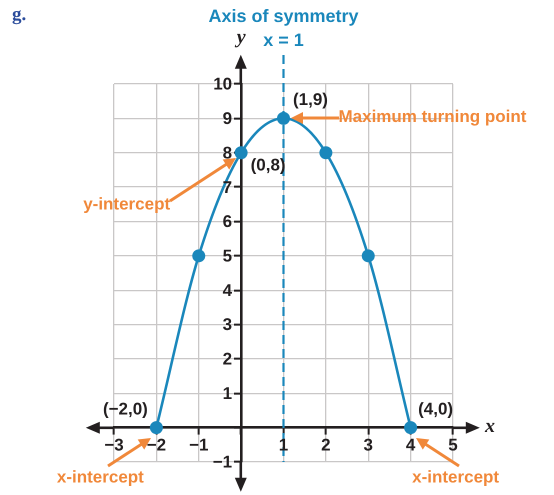 The height and width of the screenshot is (495, 554). I want to click on y-tick-label: 3, so click(227, 324).